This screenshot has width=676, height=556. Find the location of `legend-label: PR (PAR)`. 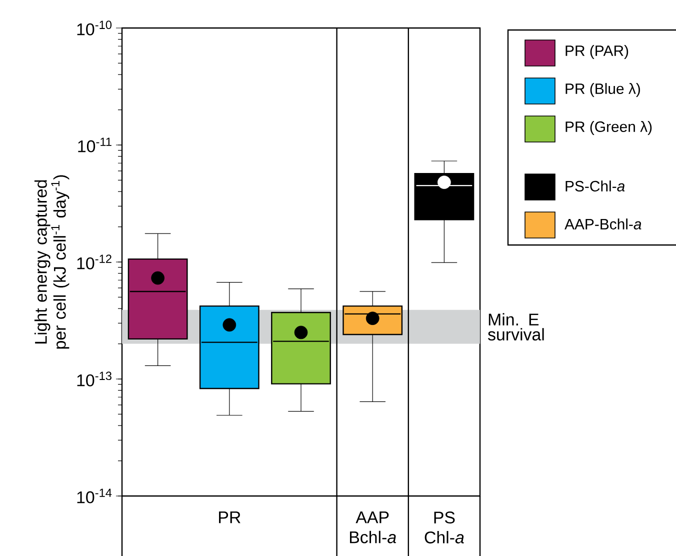

legend-label: PR (PAR) is located at coordinates (597, 52).